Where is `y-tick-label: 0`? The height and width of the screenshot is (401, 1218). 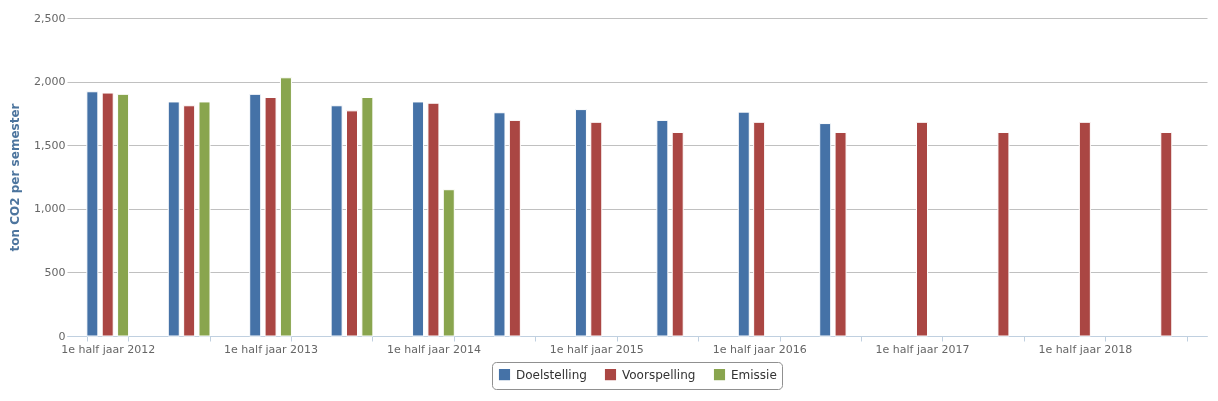 y-tick-label: 0 is located at coordinates (62, 336).